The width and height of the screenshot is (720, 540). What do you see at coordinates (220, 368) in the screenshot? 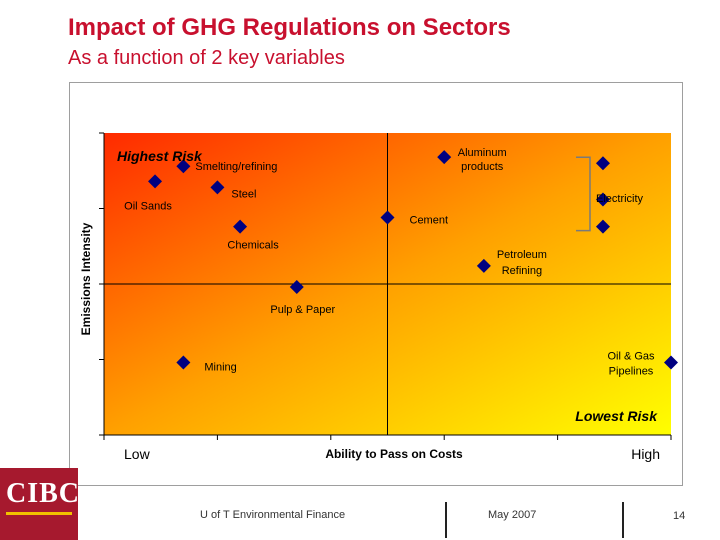
I see `point-label-mining: Mining` at bounding box center [220, 368].